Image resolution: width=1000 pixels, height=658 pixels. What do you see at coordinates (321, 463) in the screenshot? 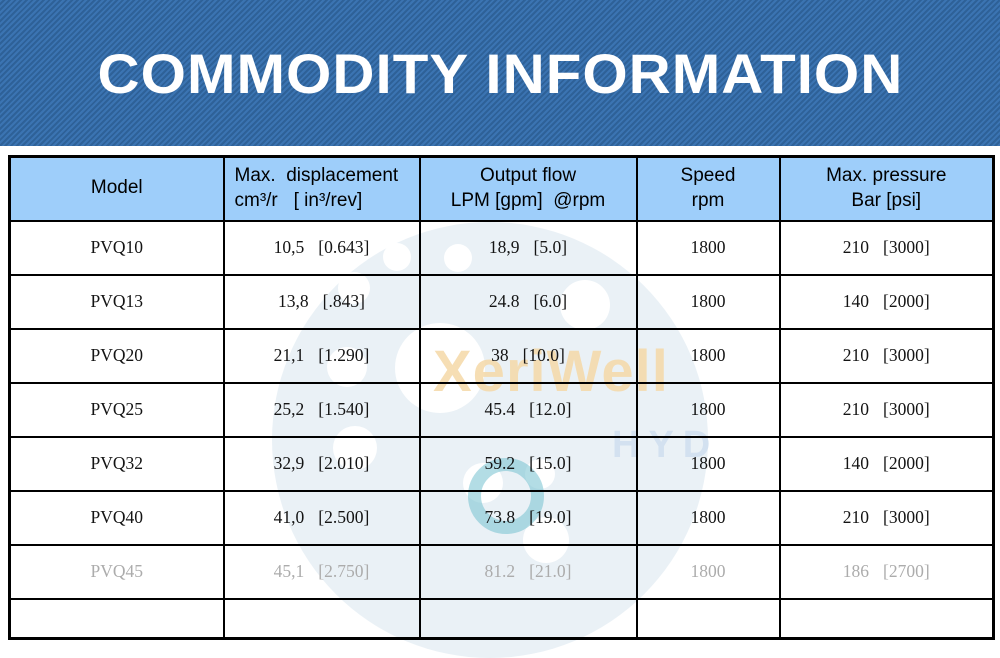
I see `displacement-cell: 32,9 [2.010]` at bounding box center [321, 463].